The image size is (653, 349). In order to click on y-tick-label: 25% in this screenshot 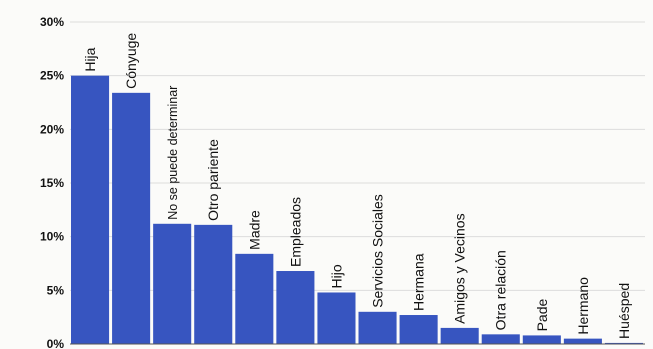, I will do `click(52, 76)`.